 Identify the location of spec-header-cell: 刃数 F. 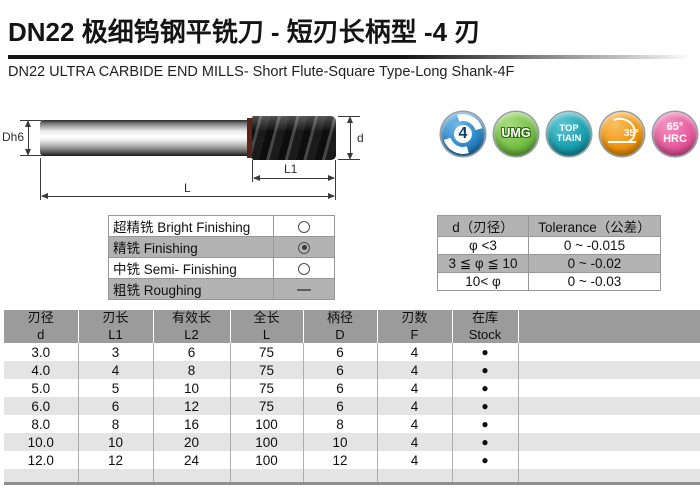
(415, 326).